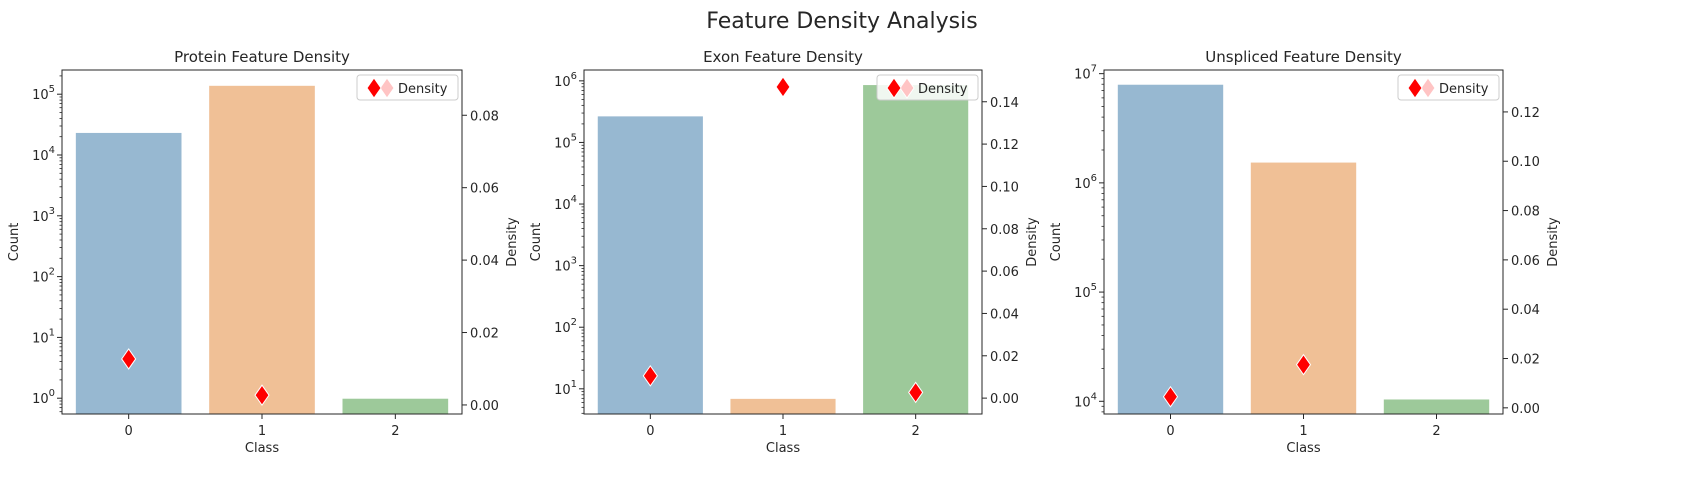 The height and width of the screenshot is (498, 1684). I want to click on figure-title: Feature Density Analysis, so click(841, 21).